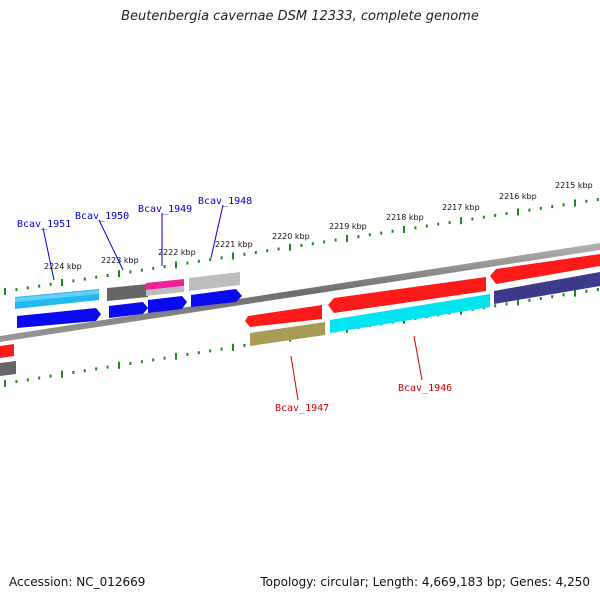 This screenshot has height=600, width=600. I want to click on scale-label: 2223 kbp, so click(120, 260).